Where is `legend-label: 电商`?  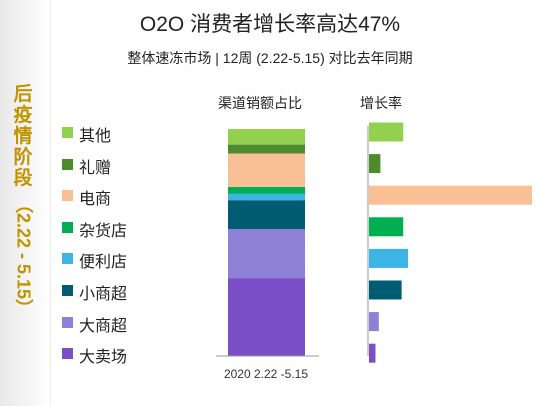 legend-label: 电商 is located at coordinates (95, 199).